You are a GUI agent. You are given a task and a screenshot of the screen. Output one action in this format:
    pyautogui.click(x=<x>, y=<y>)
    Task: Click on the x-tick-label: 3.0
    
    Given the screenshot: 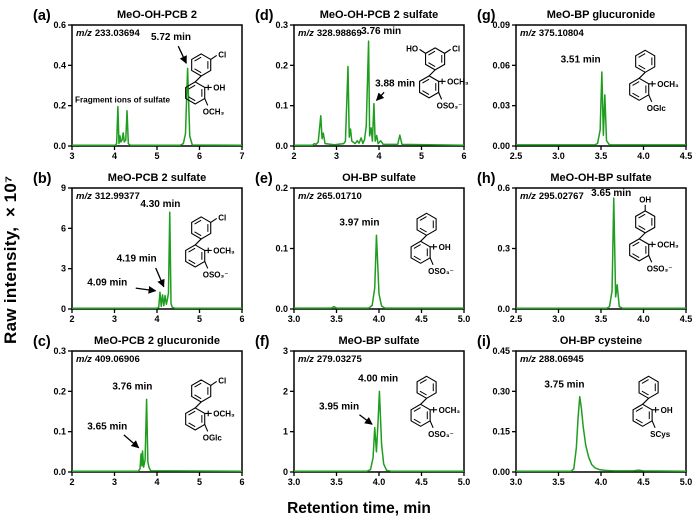 What is the action you would take?
    pyautogui.click(x=558, y=156)
    